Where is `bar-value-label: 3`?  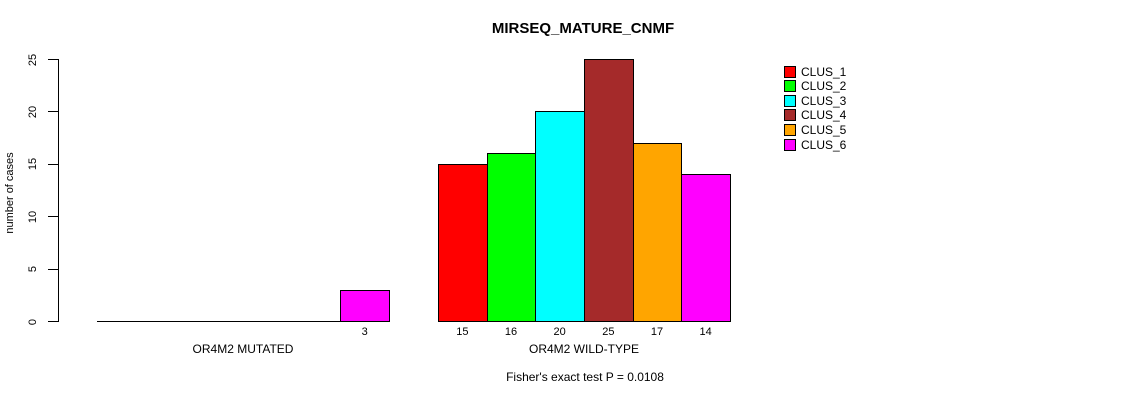 bar-value-label: 3 is located at coordinates (364, 332).